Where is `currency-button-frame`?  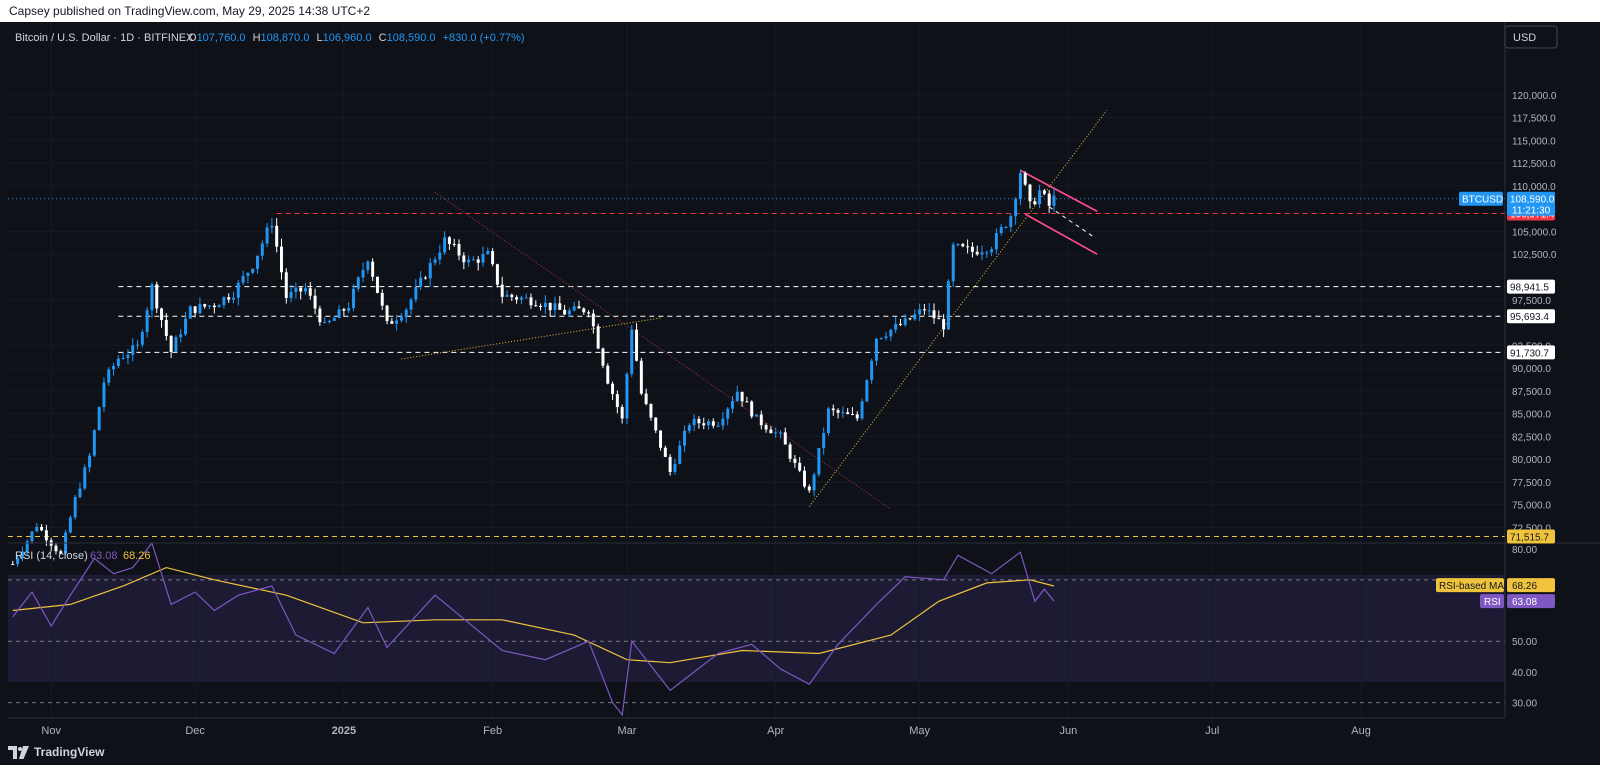 currency-button-frame is located at coordinates (1531, 37).